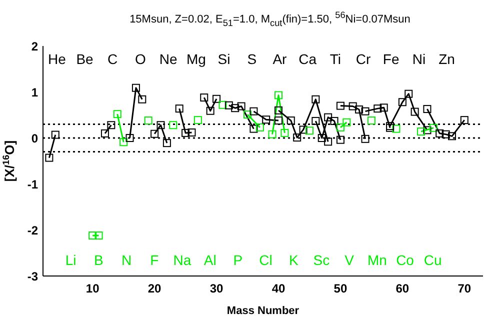 The image size is (500, 320). What do you see at coordinates (99, 260) in the screenshot?
I see `annotation: B` at bounding box center [99, 260].